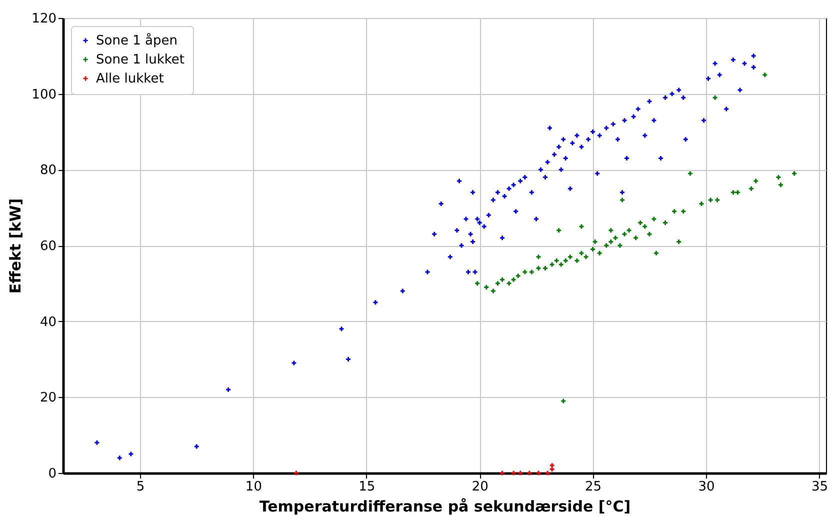  I want to click on y-tick-label: 0, so click(52, 474).